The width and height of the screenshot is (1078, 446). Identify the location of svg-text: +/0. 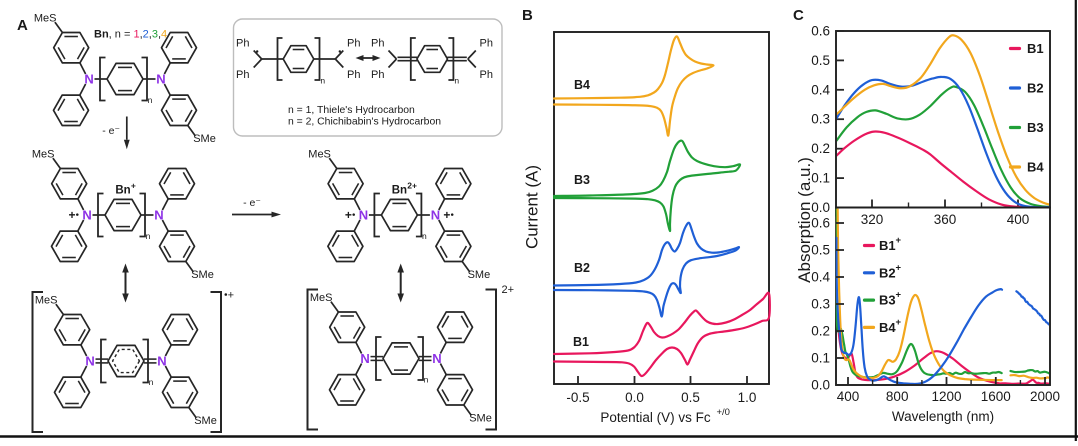
(723, 412).